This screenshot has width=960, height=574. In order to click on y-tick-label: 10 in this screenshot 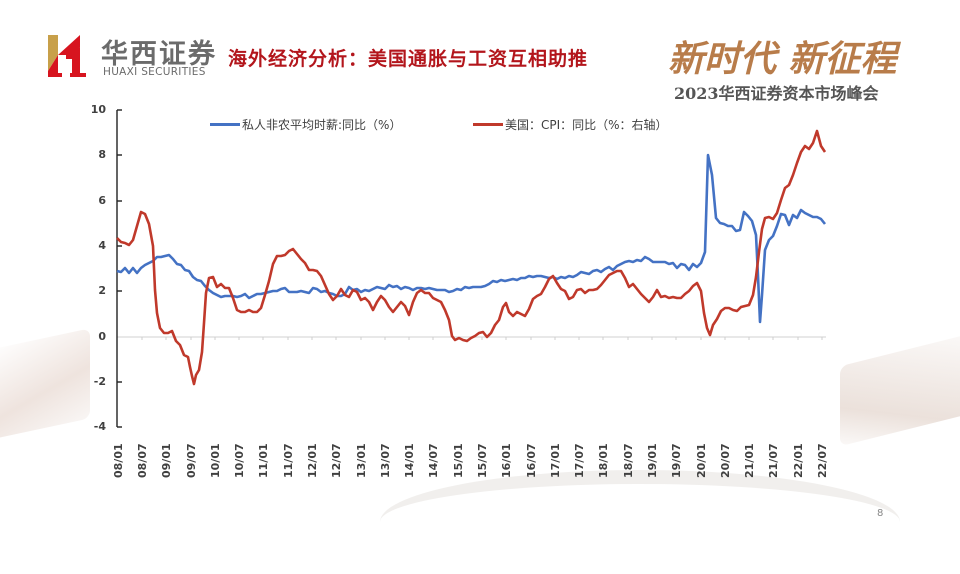, I will do `click(98, 109)`.